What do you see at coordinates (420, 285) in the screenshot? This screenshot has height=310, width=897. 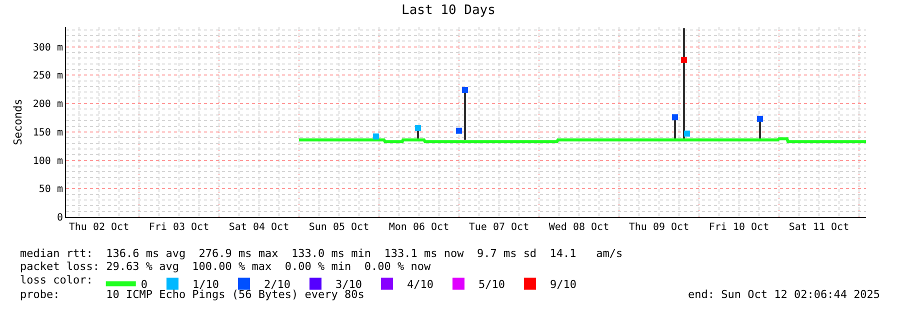 I see `legend-label: 4/10` at bounding box center [420, 285].